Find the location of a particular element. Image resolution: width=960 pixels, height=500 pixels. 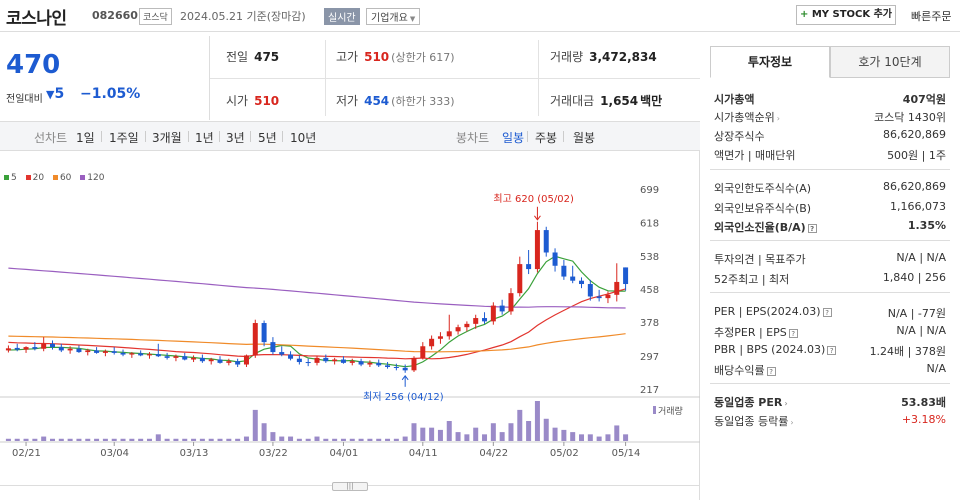

foreign-limit-value: 86,620,869 is located at coordinates (914, 186).